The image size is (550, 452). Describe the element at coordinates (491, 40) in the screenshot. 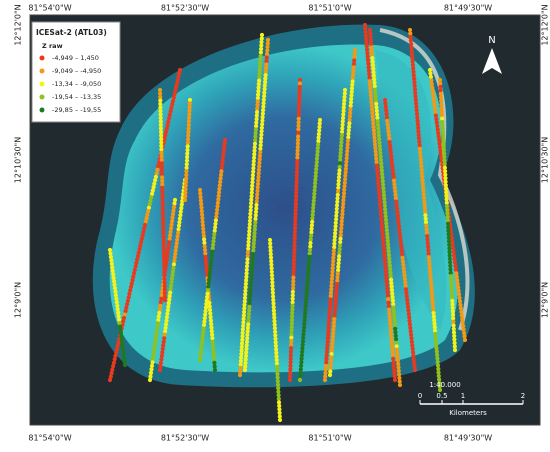

I see `north-label: N` at that location.